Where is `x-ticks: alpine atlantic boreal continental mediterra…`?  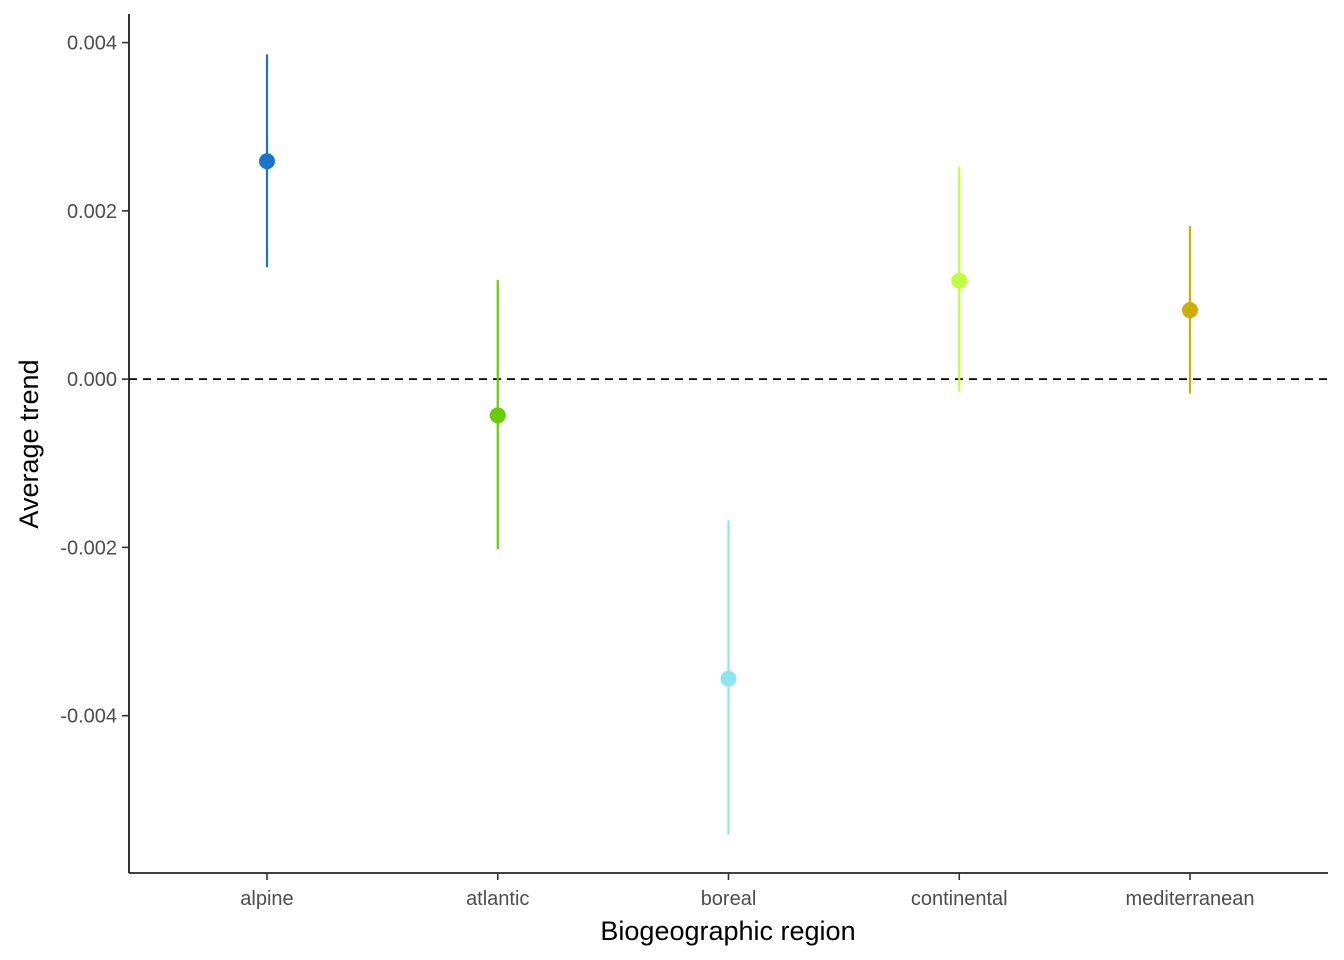 x-ticks: alpine atlantic boreal continental mediterra… is located at coordinates (747, 891).